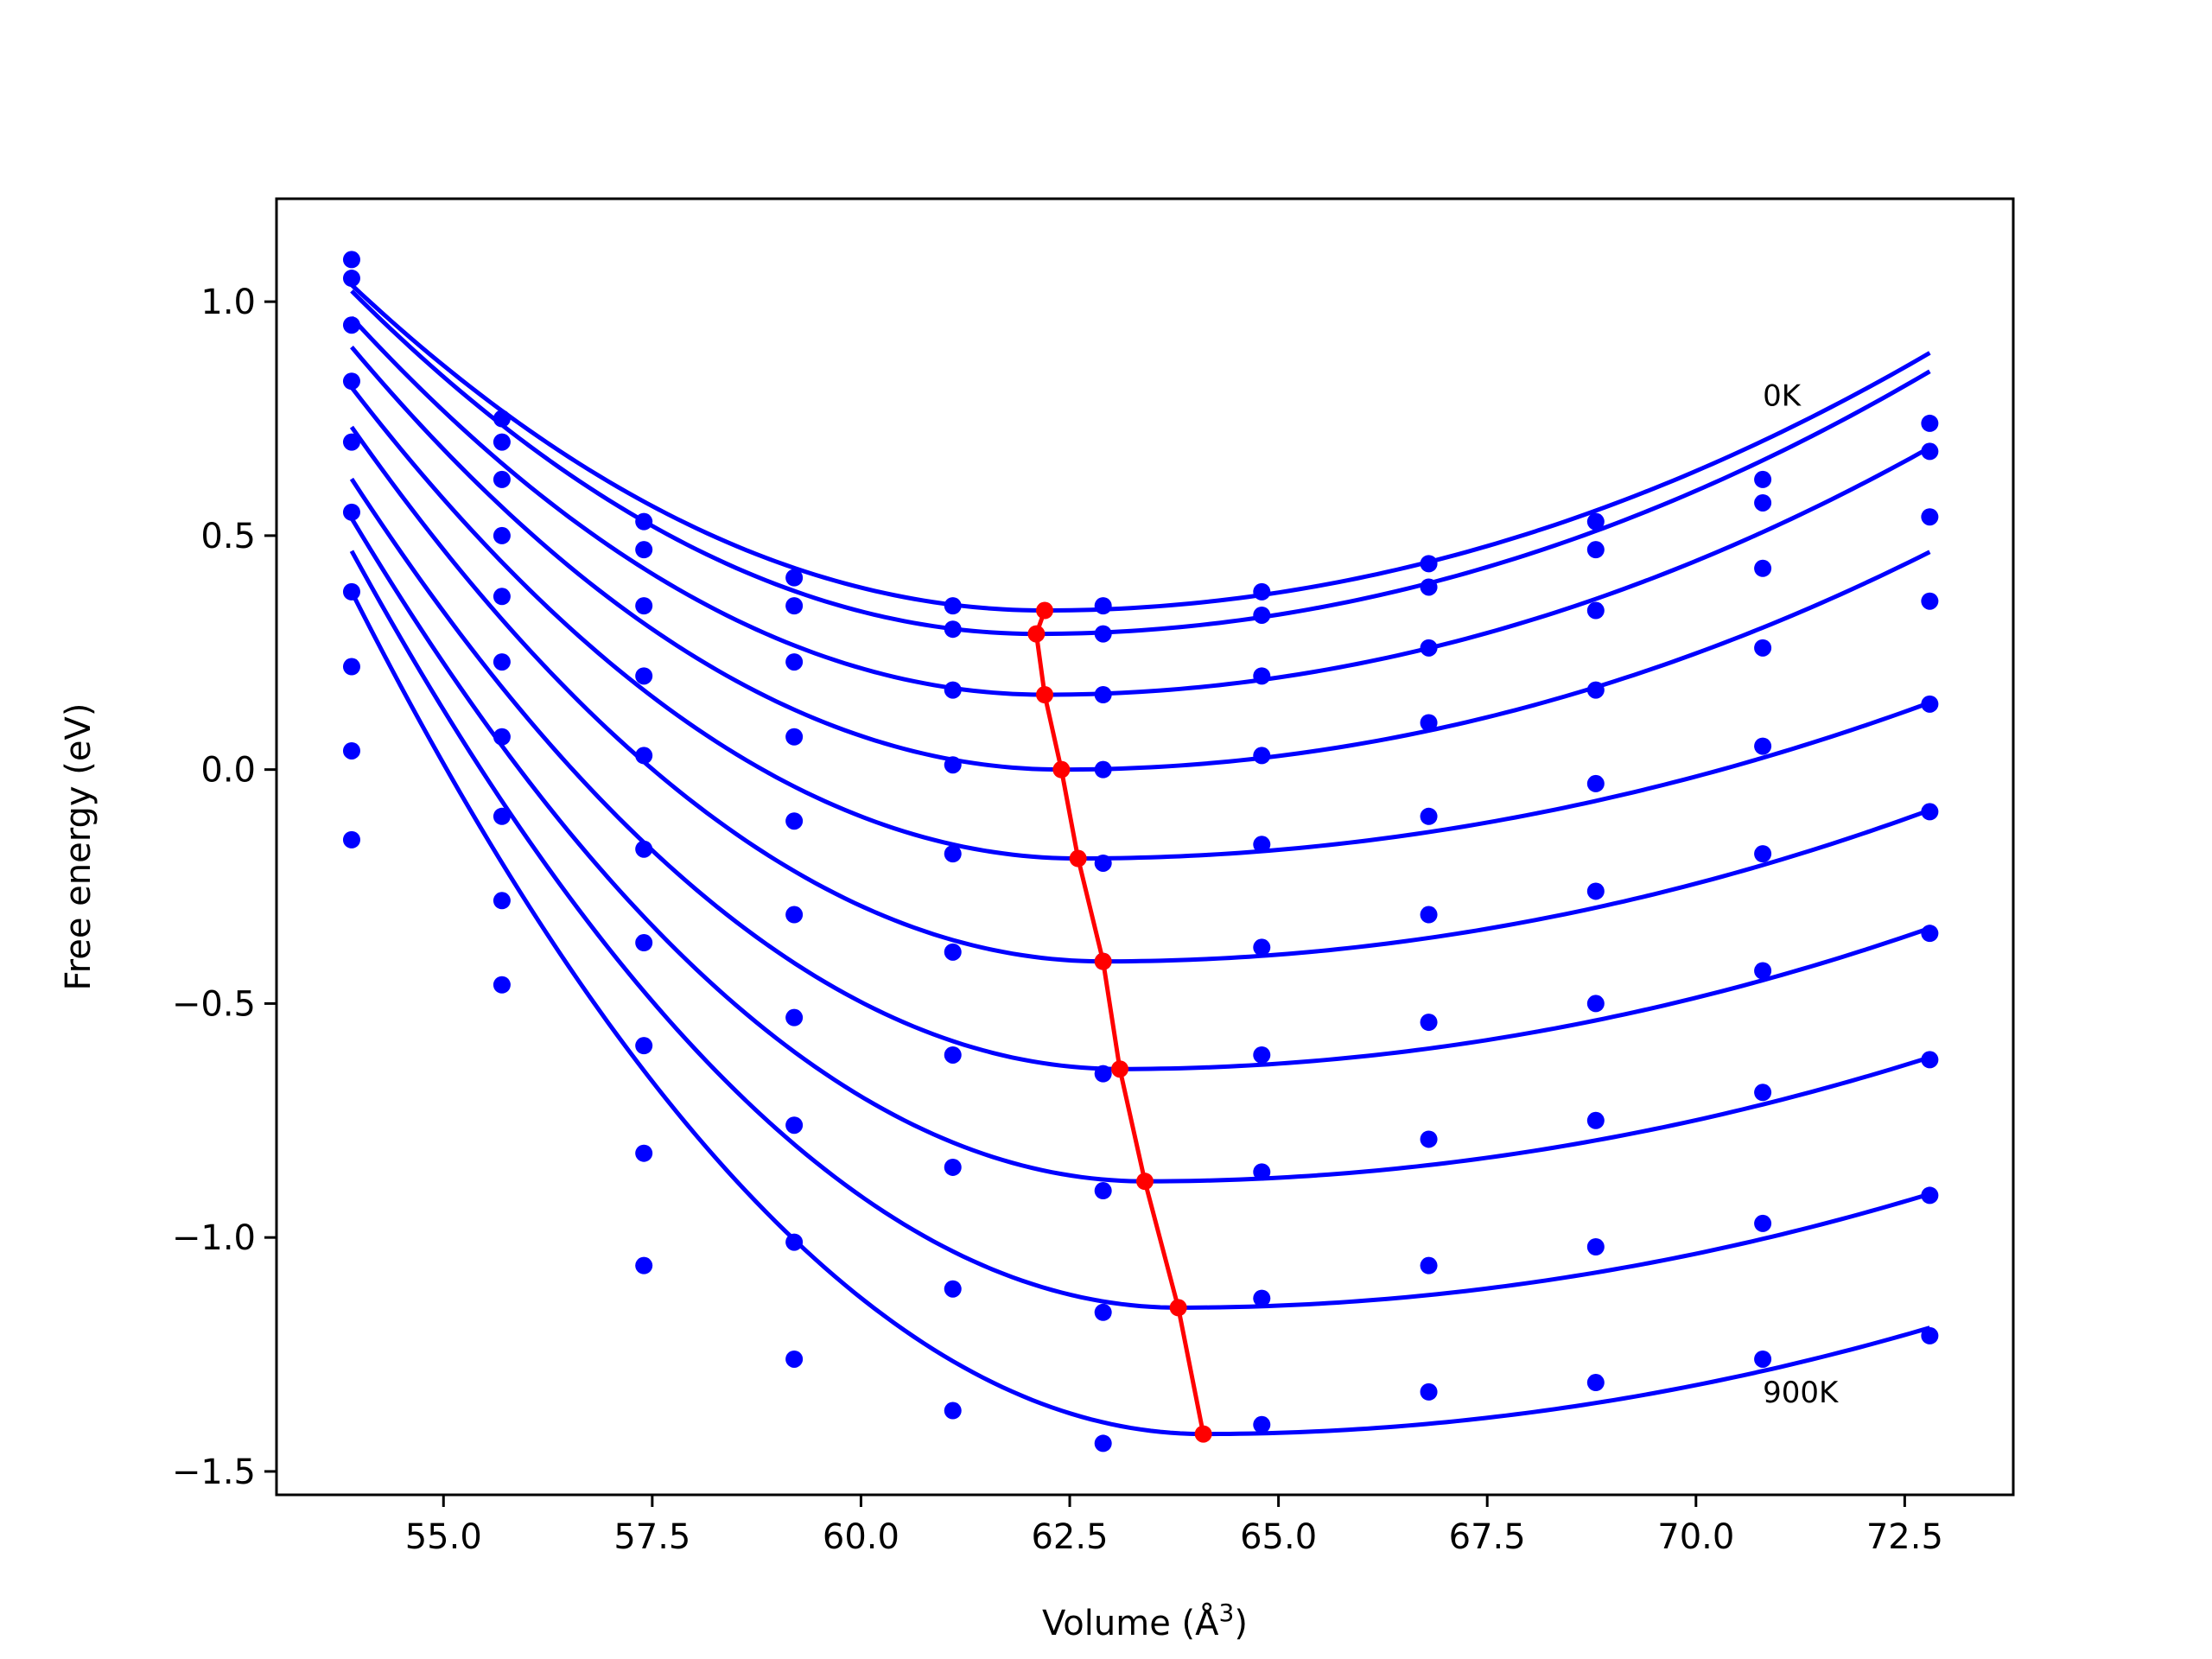  What do you see at coordinates (1904, 1537) in the screenshot?
I see `x-tick-label: 72.5` at bounding box center [1904, 1537].